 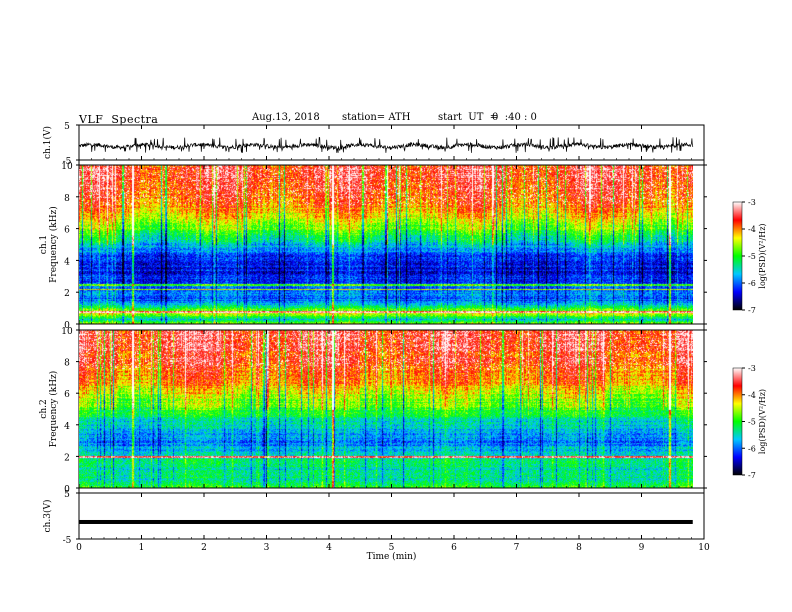 What do you see at coordinates (579, 548) in the screenshot?
I see `x-tick-label: 8` at bounding box center [579, 548].